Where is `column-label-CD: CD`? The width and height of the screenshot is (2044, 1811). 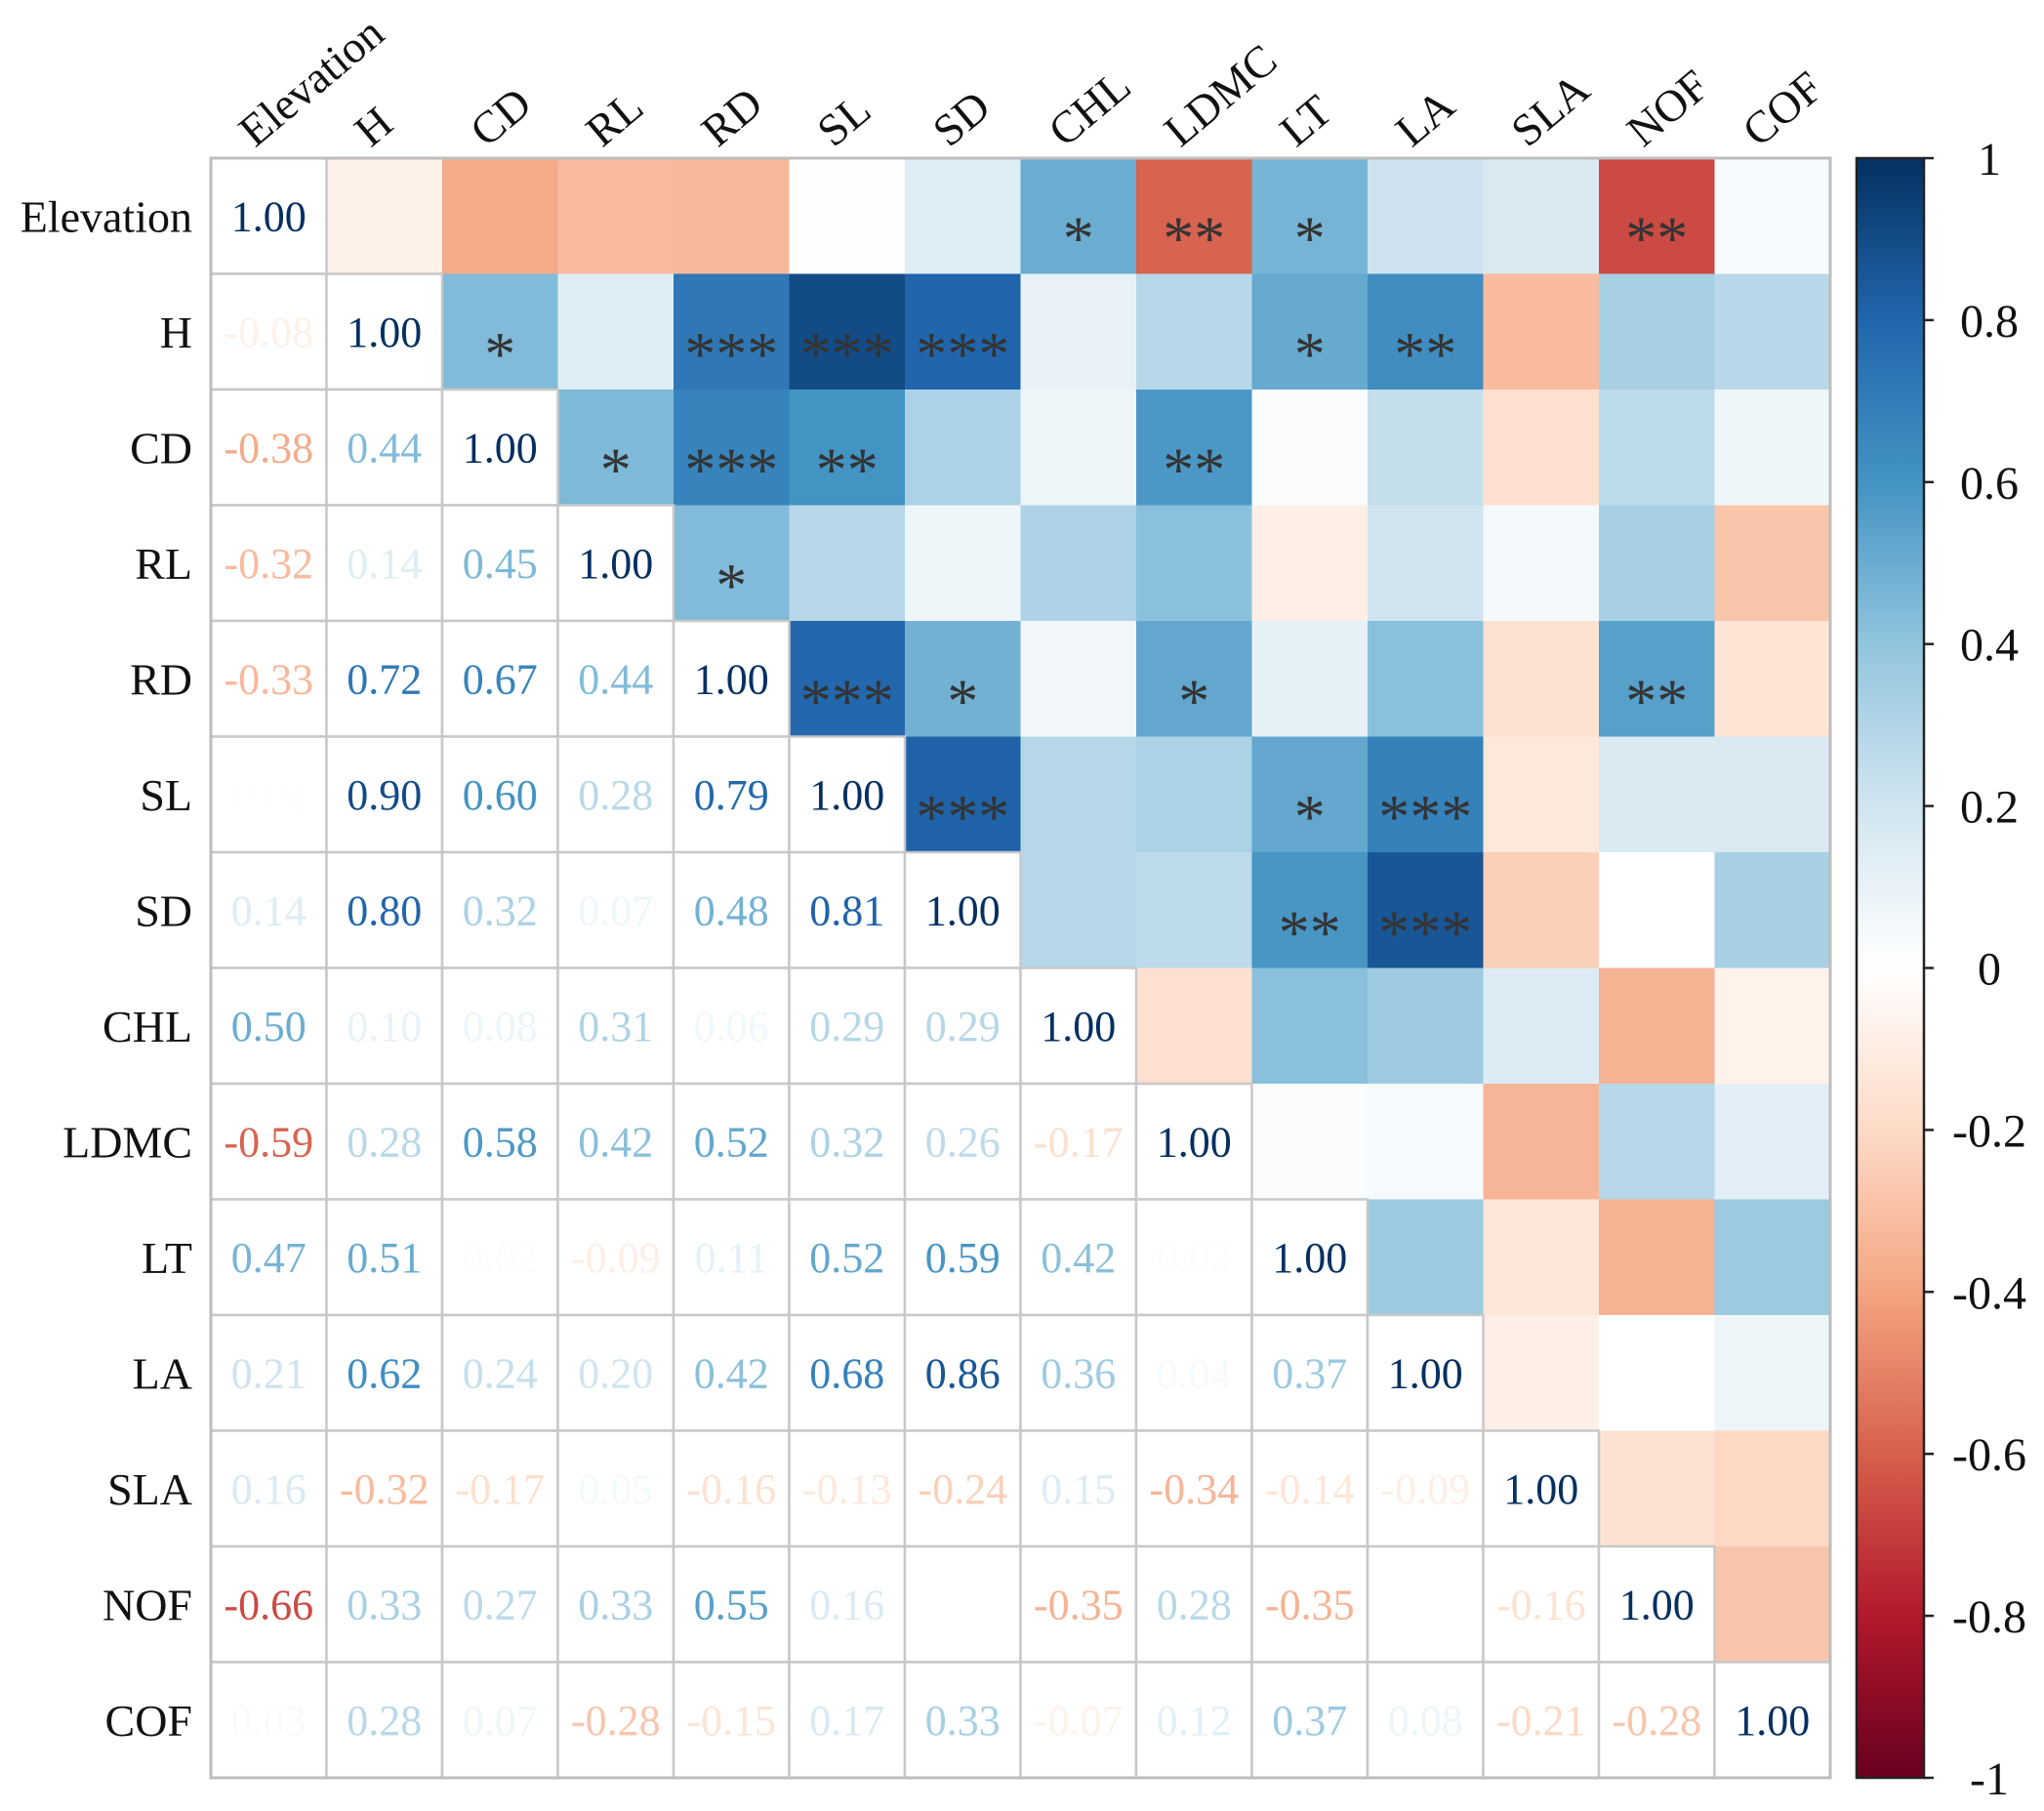 column-label-CD: CD is located at coordinates (501, 117).